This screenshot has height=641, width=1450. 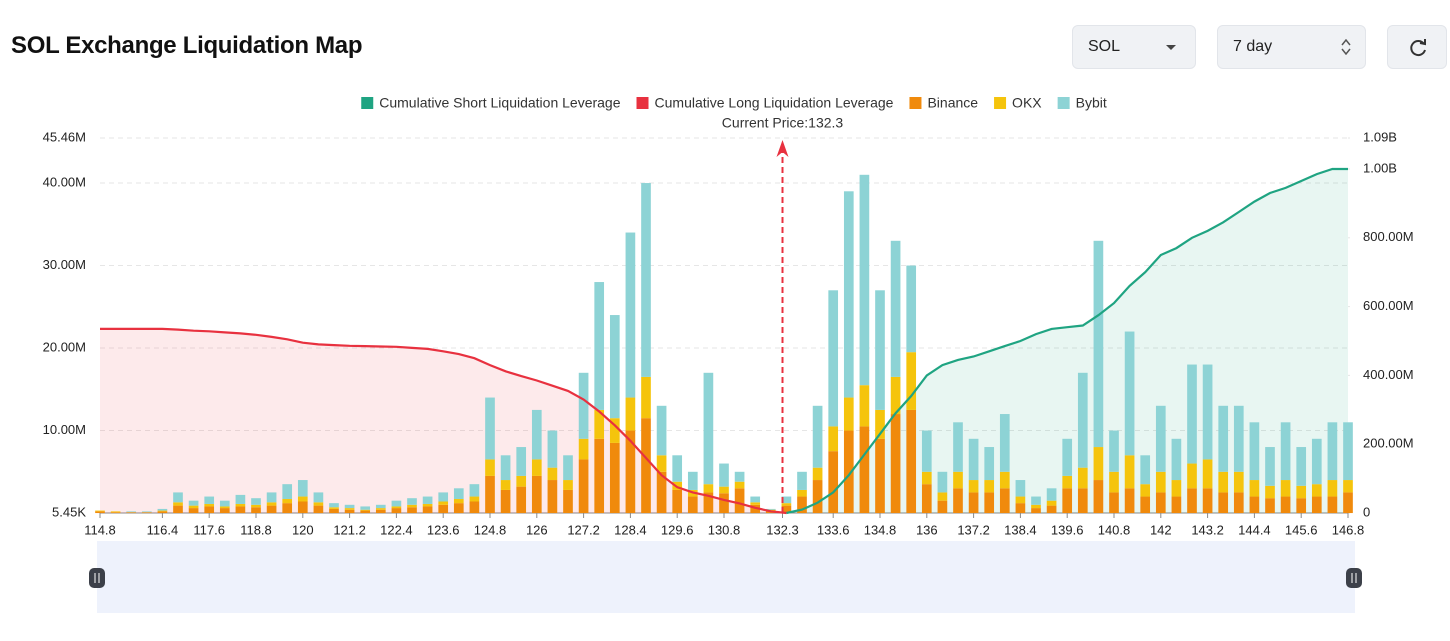 I want to click on x-tick-label: 139.6, so click(x=1067, y=529).